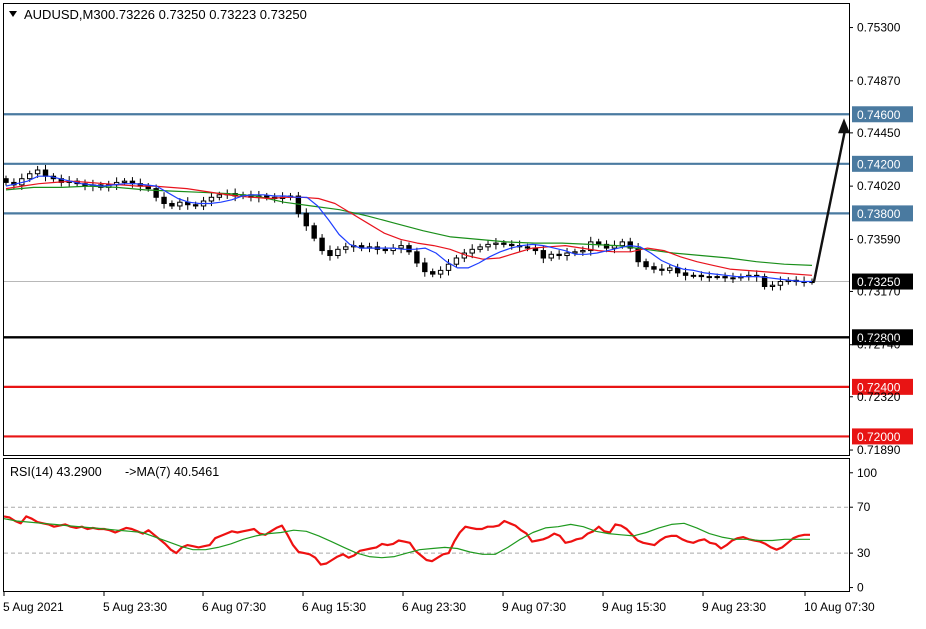  I want to click on dropdown-triangle-icon, so click(13, 14).